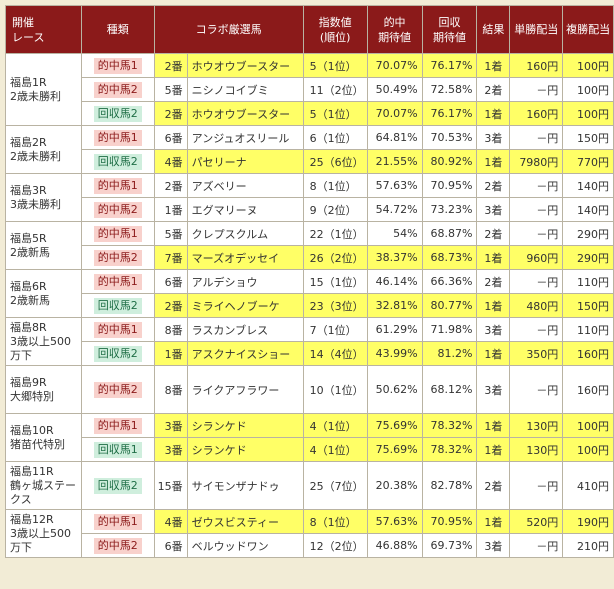 Image resolution: width=614 pixels, height=589 pixels. What do you see at coordinates (394, 29) in the screenshot?
I see `header-hit-expectation: 的中 期待値` at bounding box center [394, 29].